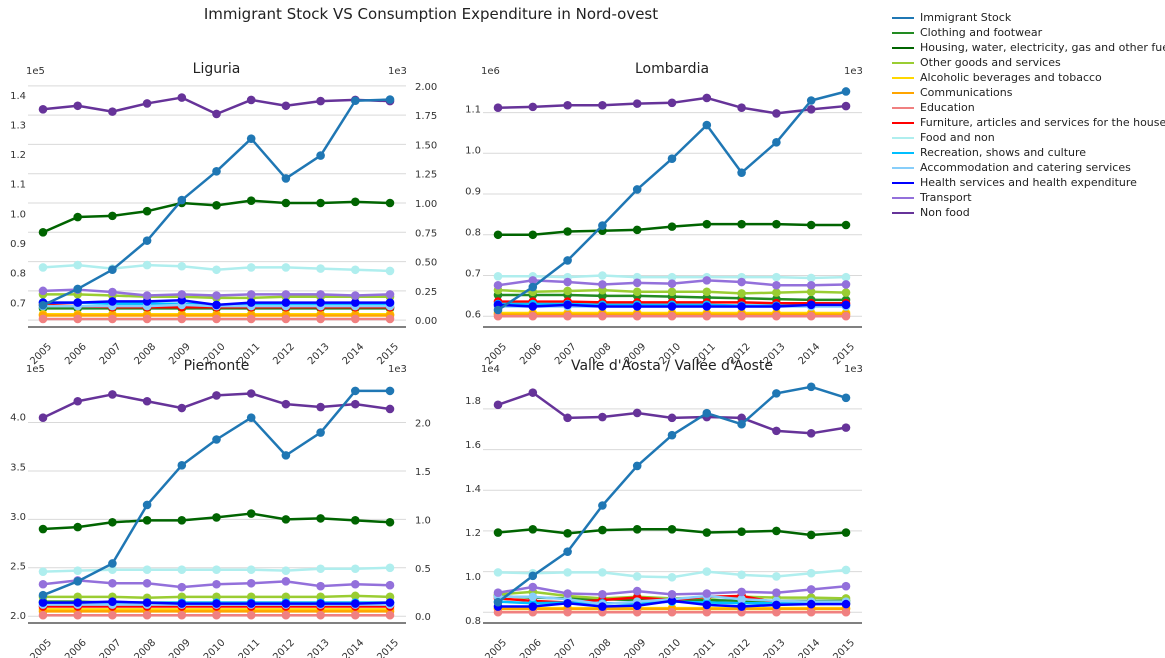 This screenshot has height=658, width=1165. What do you see at coordinates (1028, 32) in the screenshot?
I see `legend-item: Clothing and footwear` at bounding box center [1028, 32].